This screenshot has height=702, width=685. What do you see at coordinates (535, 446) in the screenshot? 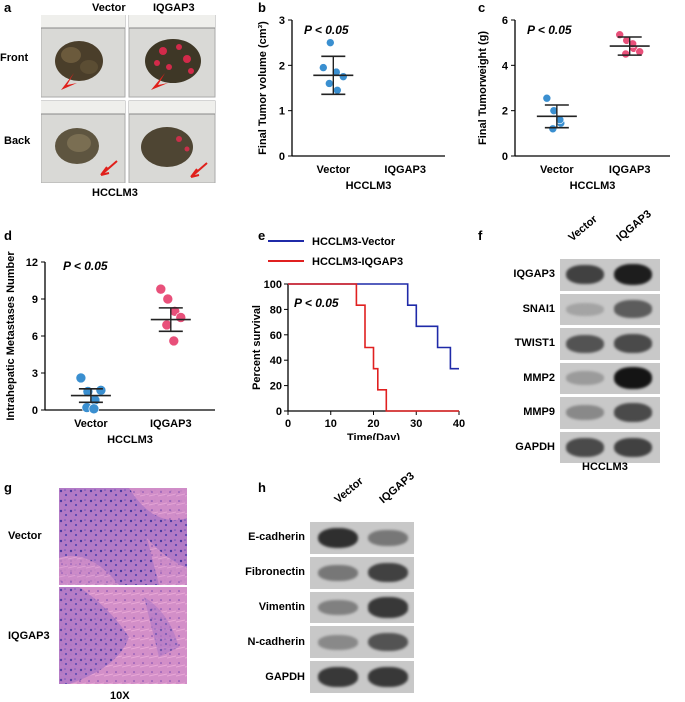
I see `wb-f-row-label: GAPDH` at bounding box center [535, 446].